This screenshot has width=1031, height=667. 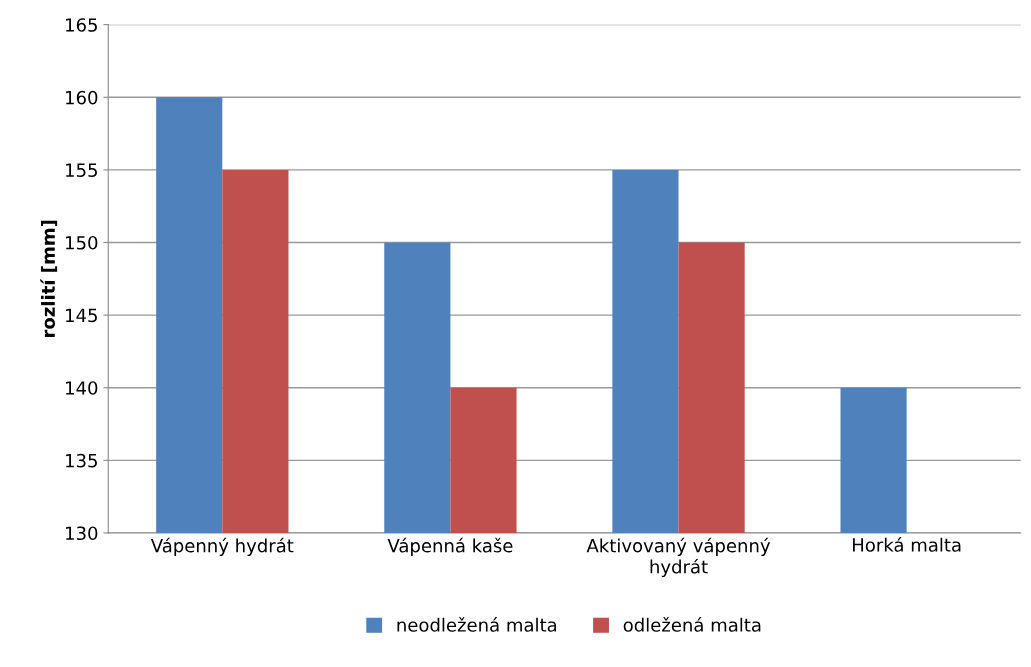 What do you see at coordinates (81, 25) in the screenshot?
I see `y-tick-label: 165` at bounding box center [81, 25].